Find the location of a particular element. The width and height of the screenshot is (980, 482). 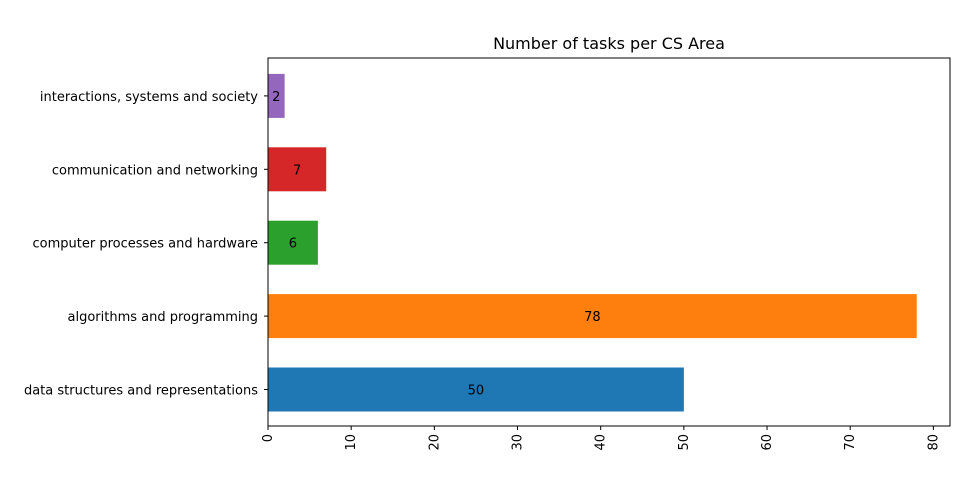

bar-value-label-1: 78 is located at coordinates (592, 317).